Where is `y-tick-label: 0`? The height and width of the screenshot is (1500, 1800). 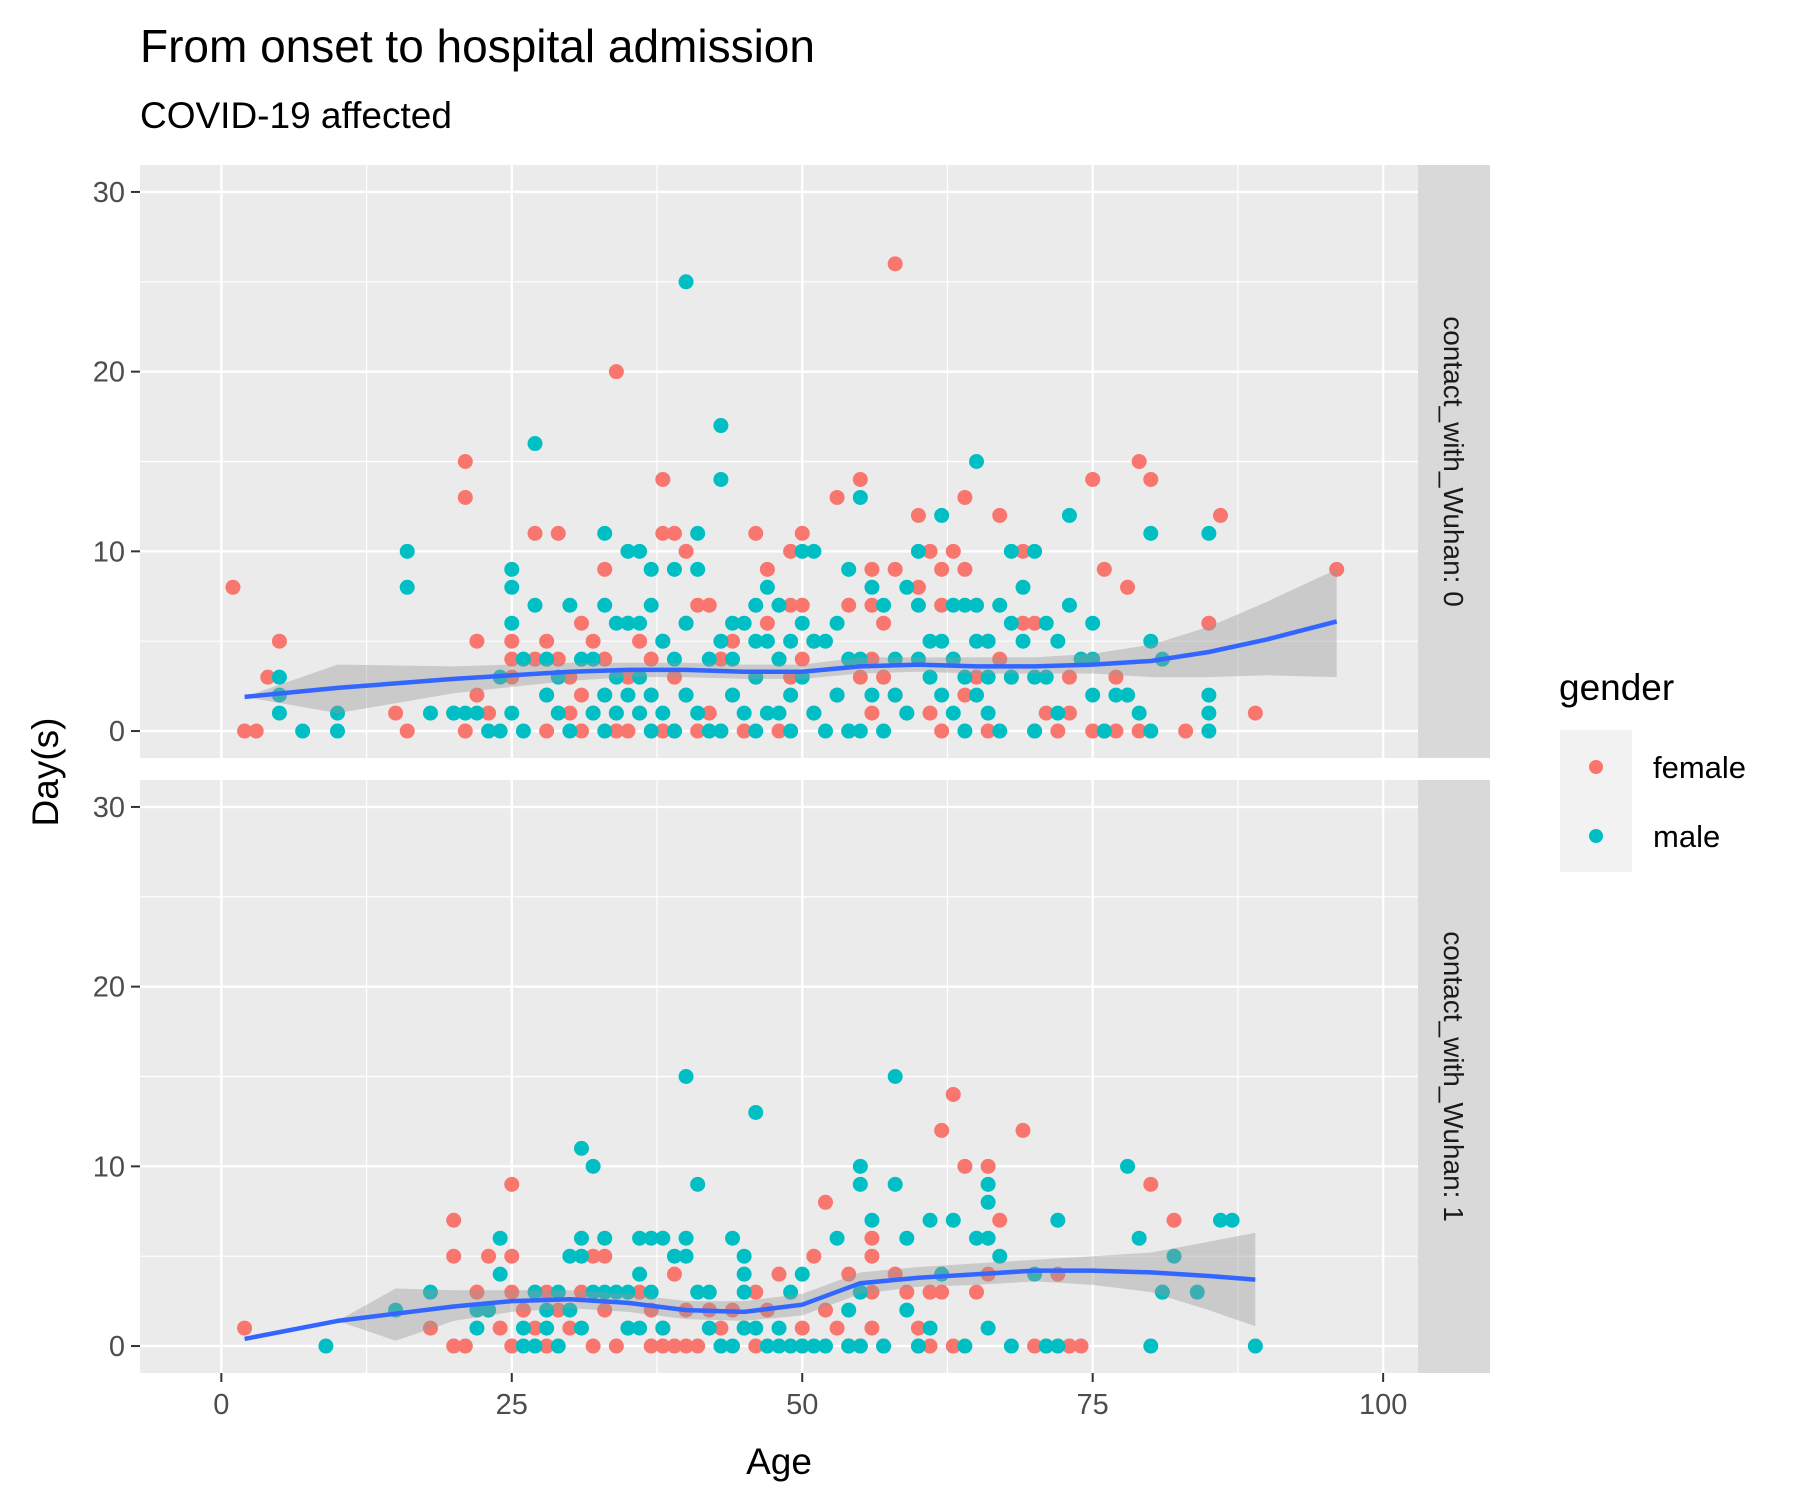 y-tick-label: 0 is located at coordinates (117, 1347).